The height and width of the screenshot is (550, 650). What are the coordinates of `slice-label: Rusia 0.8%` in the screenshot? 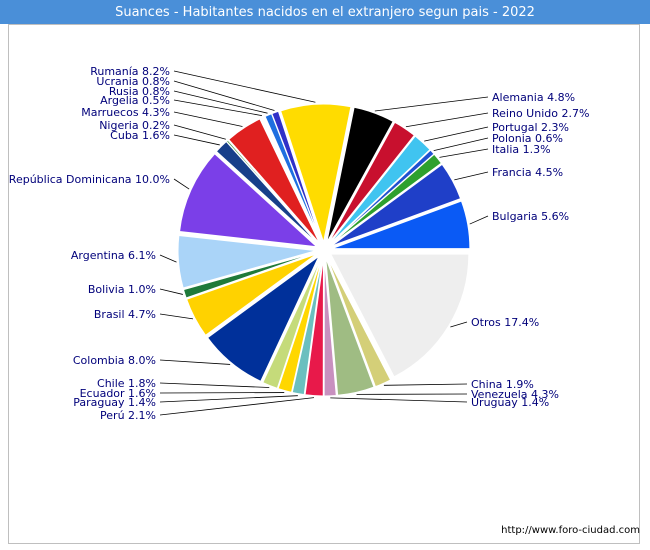 It's located at (139, 91).